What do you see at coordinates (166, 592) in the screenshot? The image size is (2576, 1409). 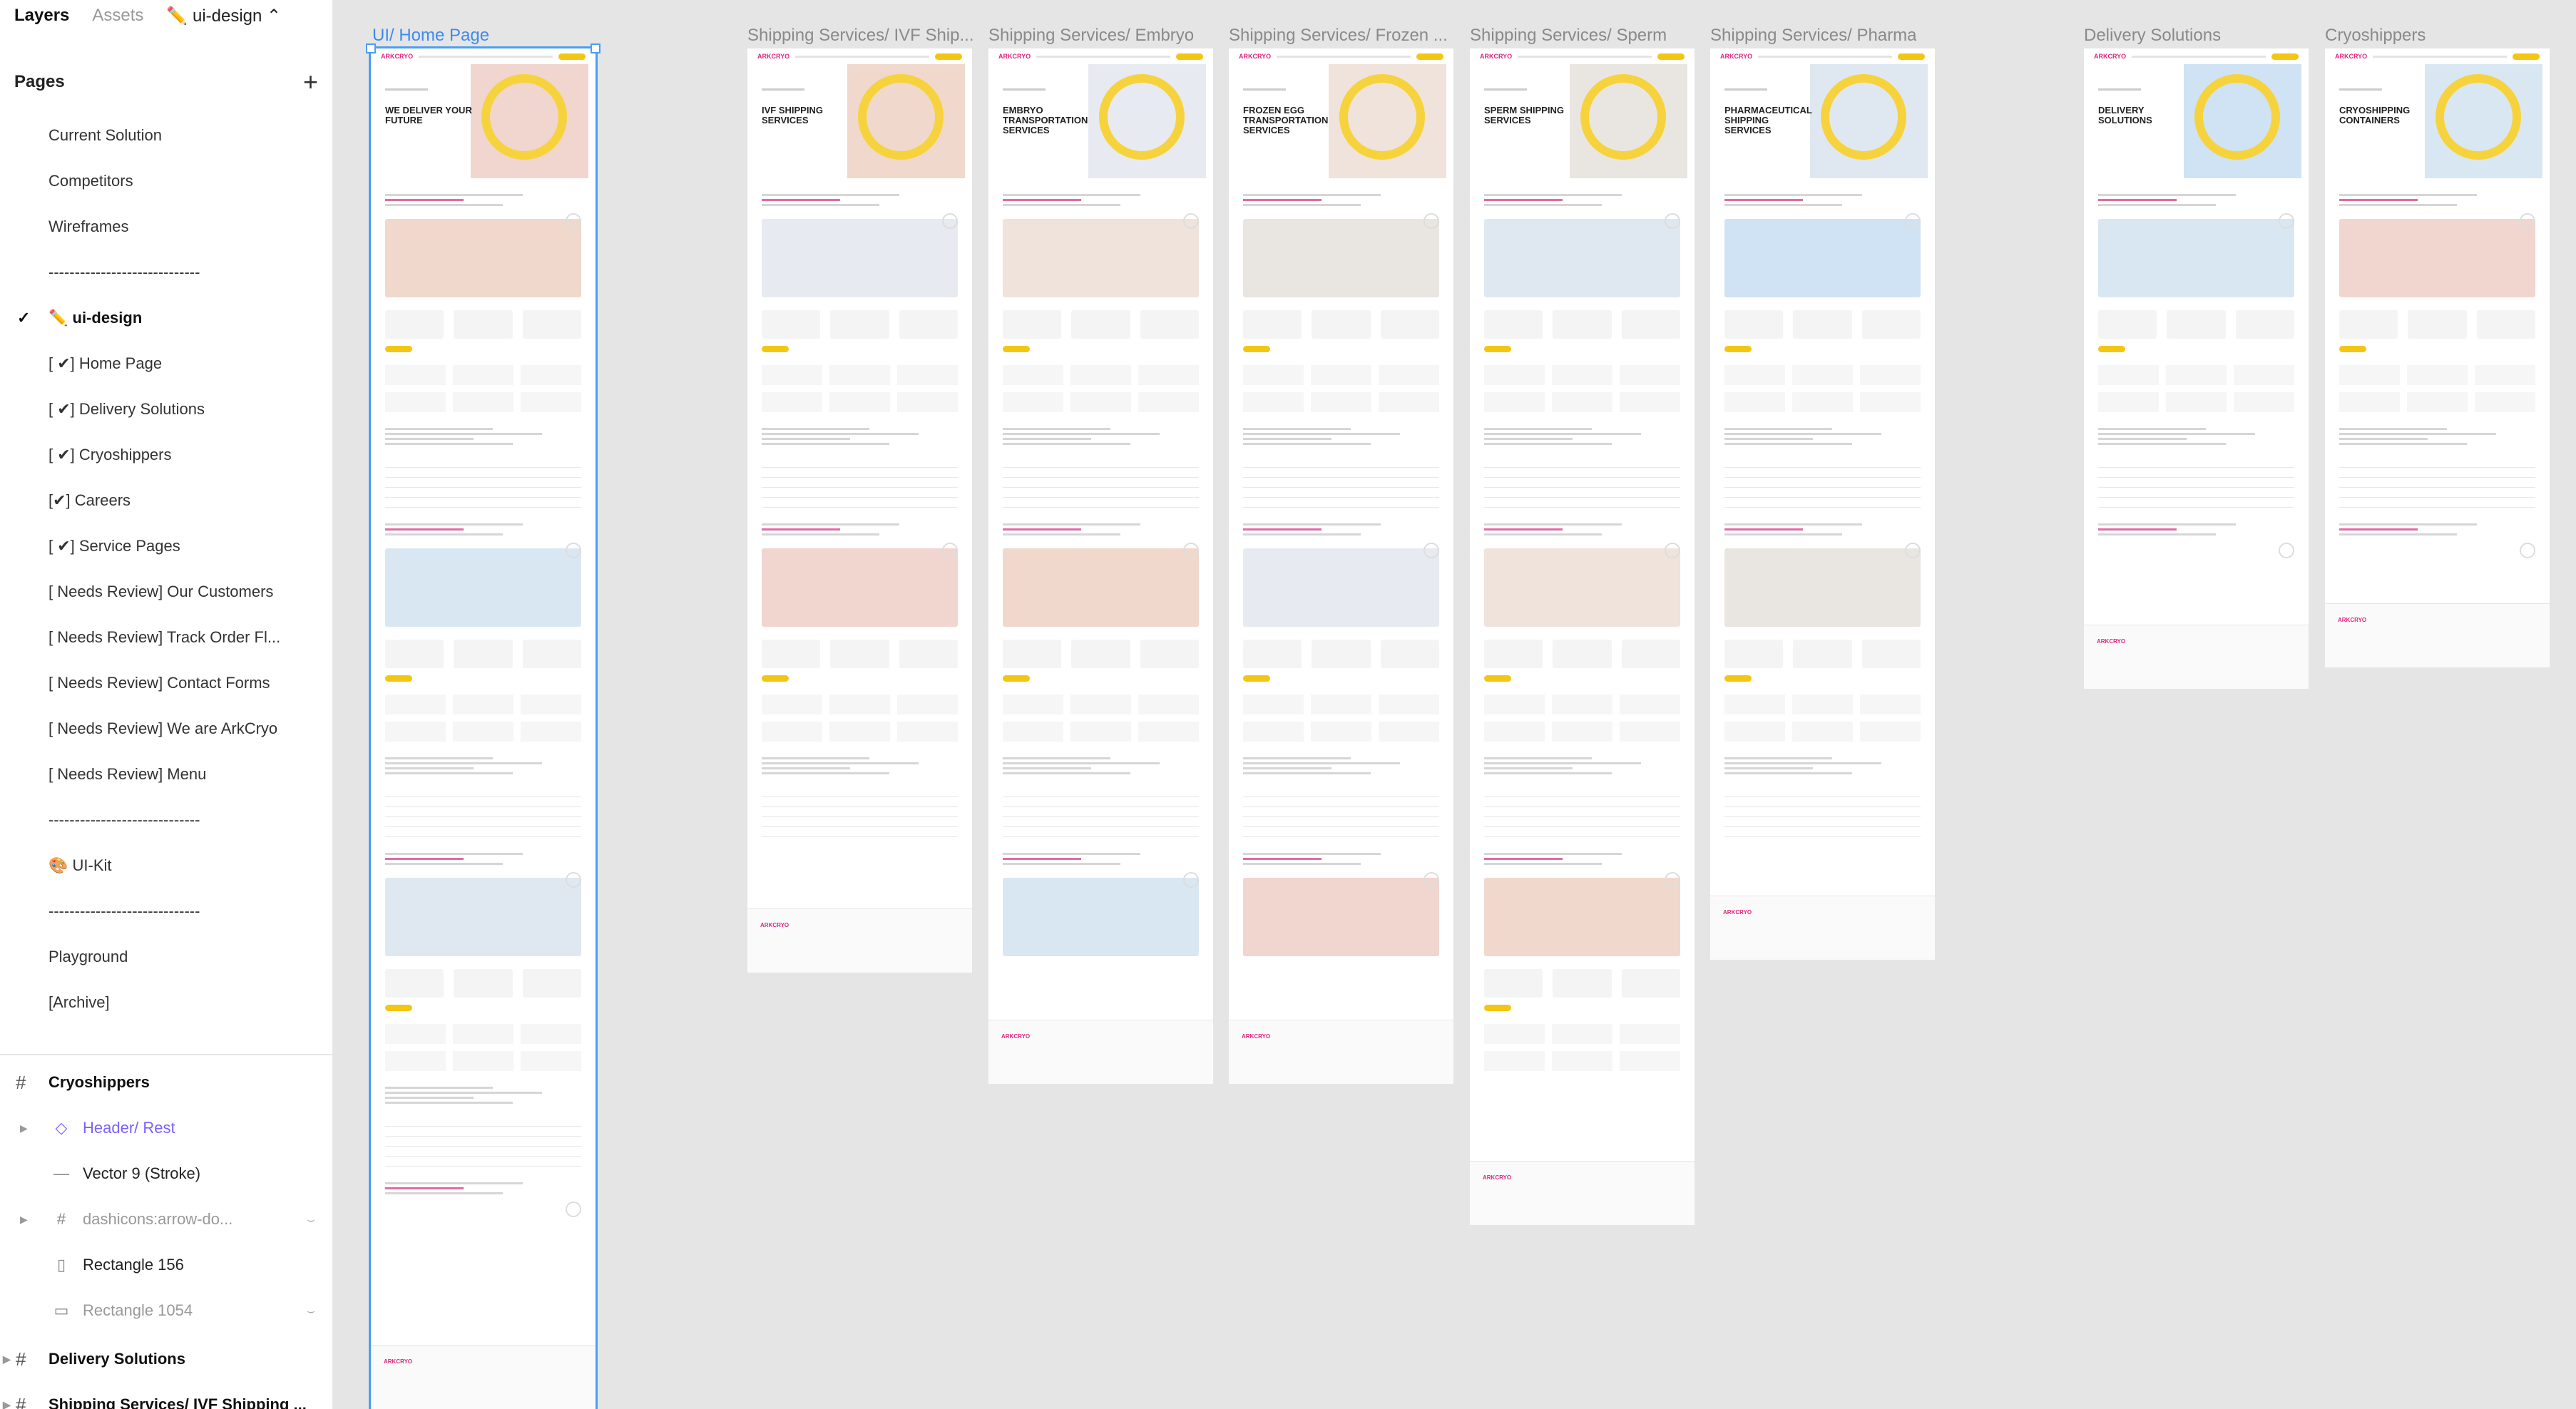 I see `page-item: [ Needs Review] Our Customers` at bounding box center [166, 592].